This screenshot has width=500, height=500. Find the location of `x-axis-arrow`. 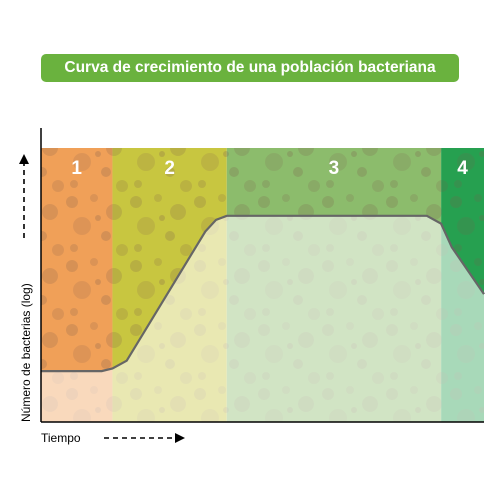

x-axis-arrow is located at coordinates (144, 438).